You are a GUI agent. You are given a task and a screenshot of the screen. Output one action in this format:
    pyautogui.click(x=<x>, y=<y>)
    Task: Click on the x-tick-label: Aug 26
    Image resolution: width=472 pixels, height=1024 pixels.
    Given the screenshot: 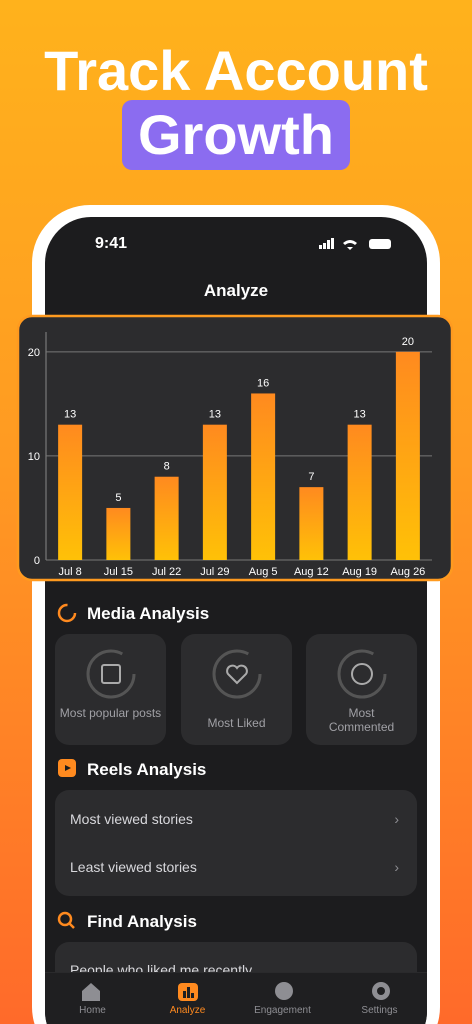 What is the action you would take?
    pyautogui.click(x=407, y=572)
    